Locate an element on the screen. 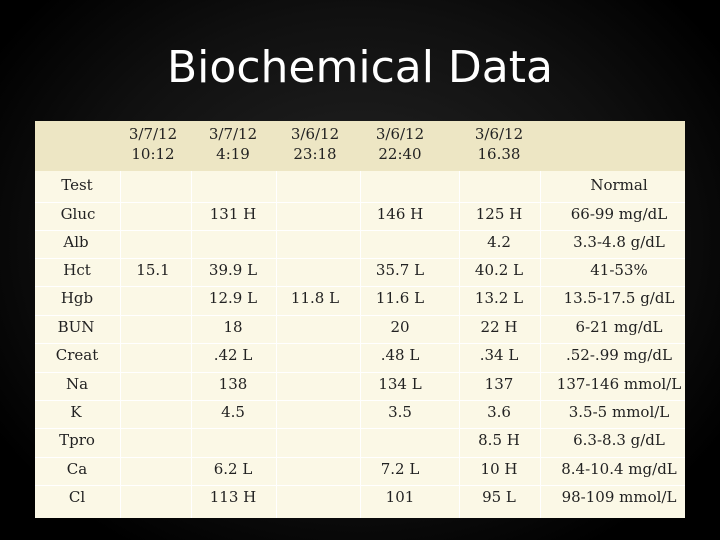 The width and height of the screenshot is (720, 540). value-cell: 101 is located at coordinates (400, 497).